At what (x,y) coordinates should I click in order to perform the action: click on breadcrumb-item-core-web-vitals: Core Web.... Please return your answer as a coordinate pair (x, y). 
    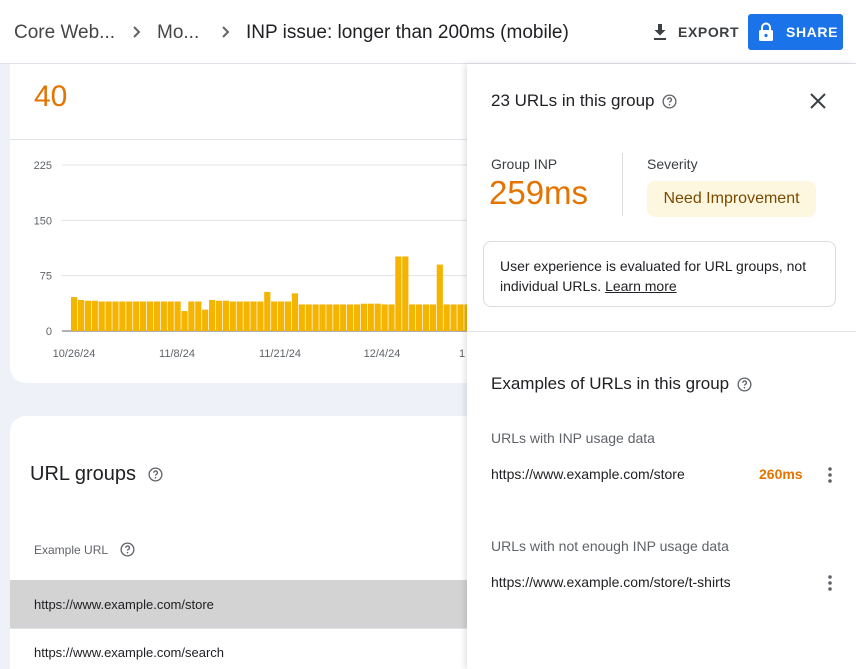
    Looking at the image, I should click on (65, 32).